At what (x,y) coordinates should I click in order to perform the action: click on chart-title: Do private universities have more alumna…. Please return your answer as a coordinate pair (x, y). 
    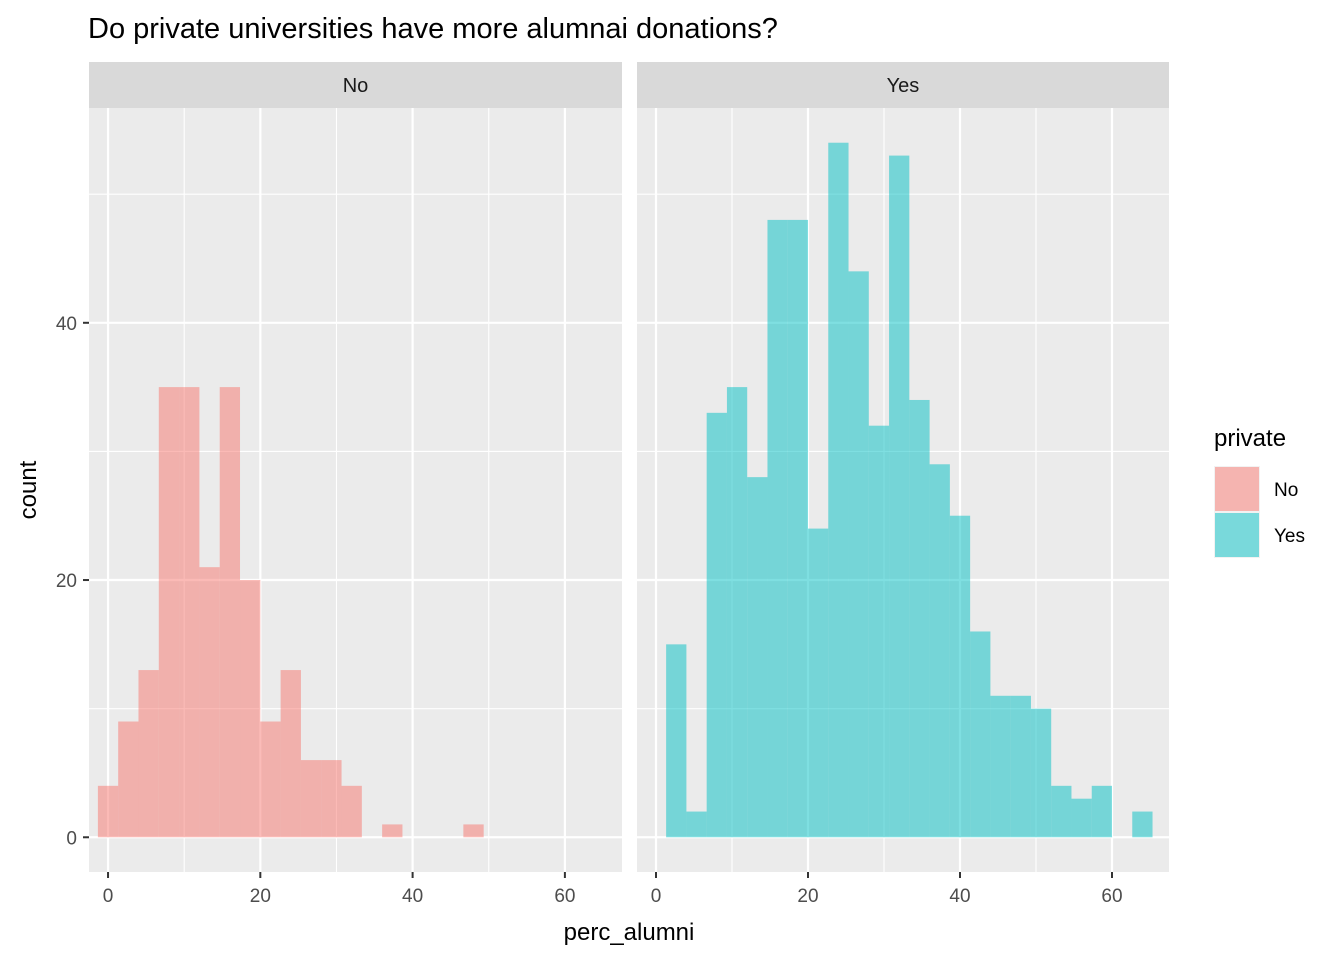
    Looking at the image, I should click on (433, 29).